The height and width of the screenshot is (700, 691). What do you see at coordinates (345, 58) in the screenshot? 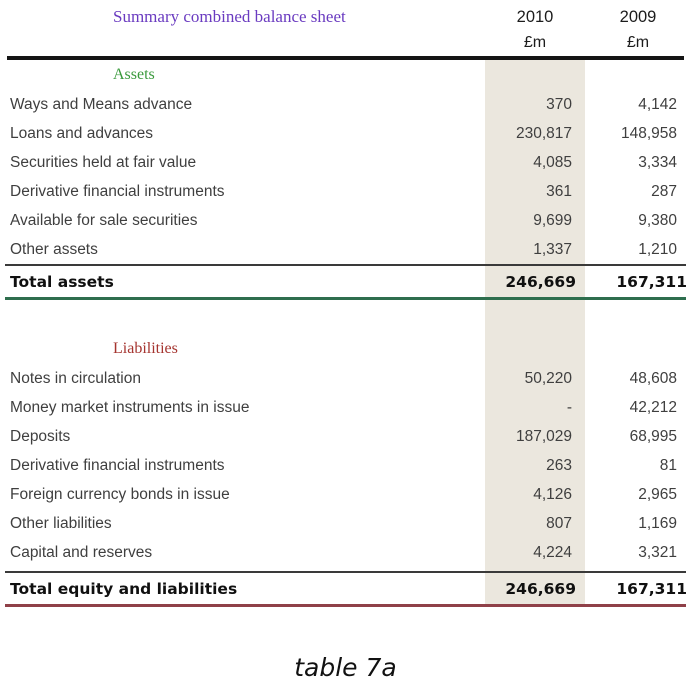
I see `header-rule` at bounding box center [345, 58].